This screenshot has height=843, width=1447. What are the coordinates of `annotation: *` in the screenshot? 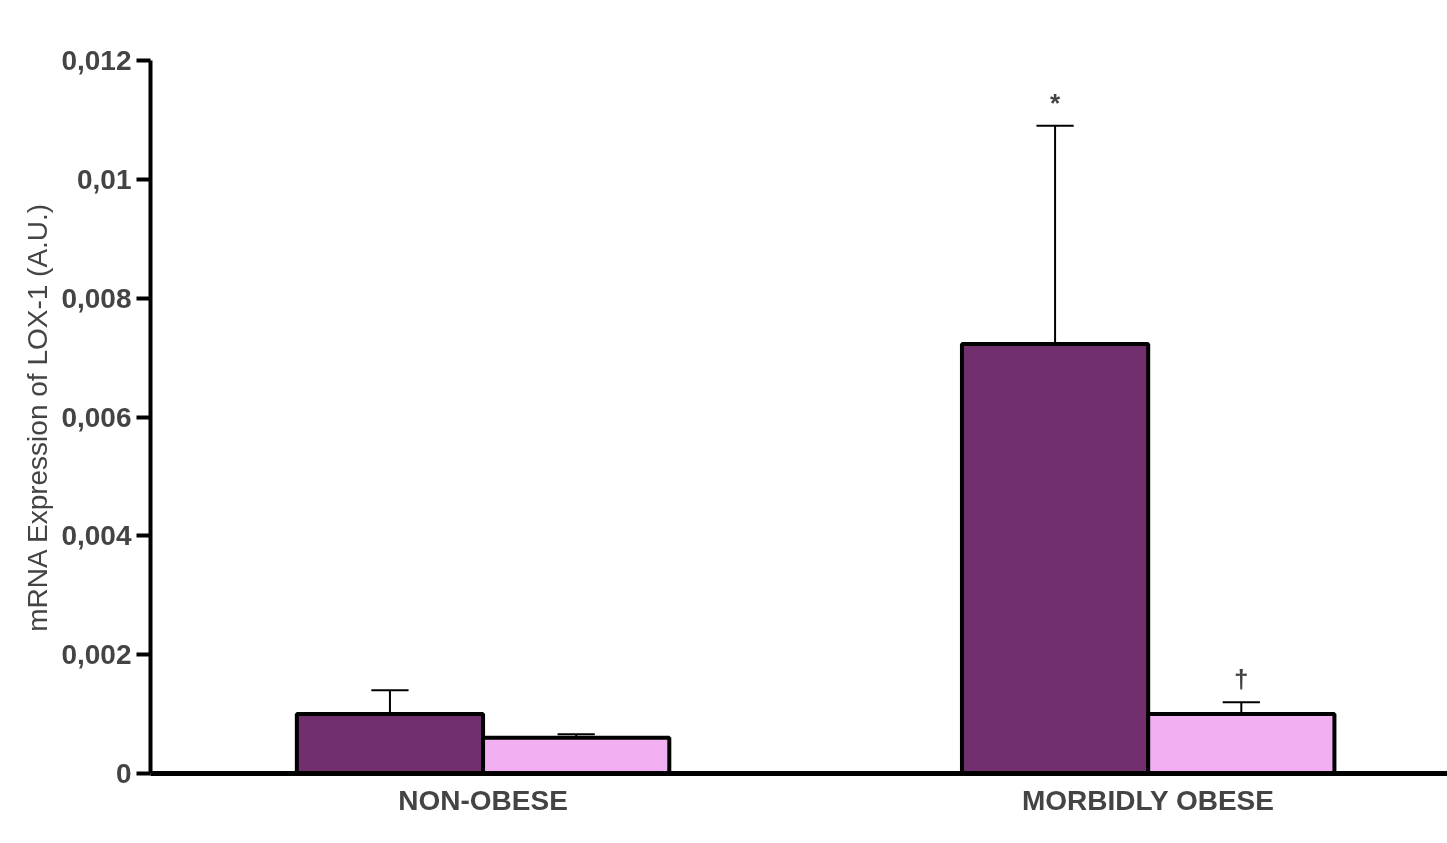 It's located at (1056, 102).